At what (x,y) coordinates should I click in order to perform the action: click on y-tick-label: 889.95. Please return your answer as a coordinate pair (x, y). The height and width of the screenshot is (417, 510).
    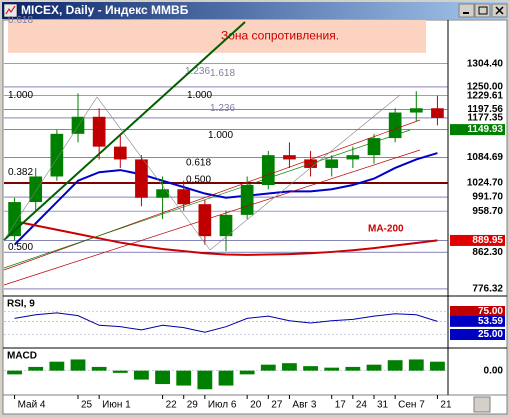
    Looking at the image, I should click on (487, 240).